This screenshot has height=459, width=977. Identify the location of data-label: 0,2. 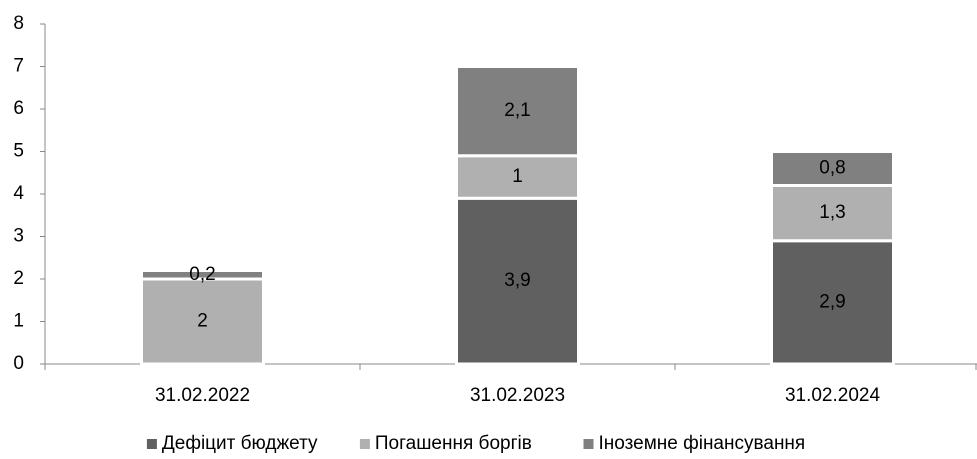
(202, 274).